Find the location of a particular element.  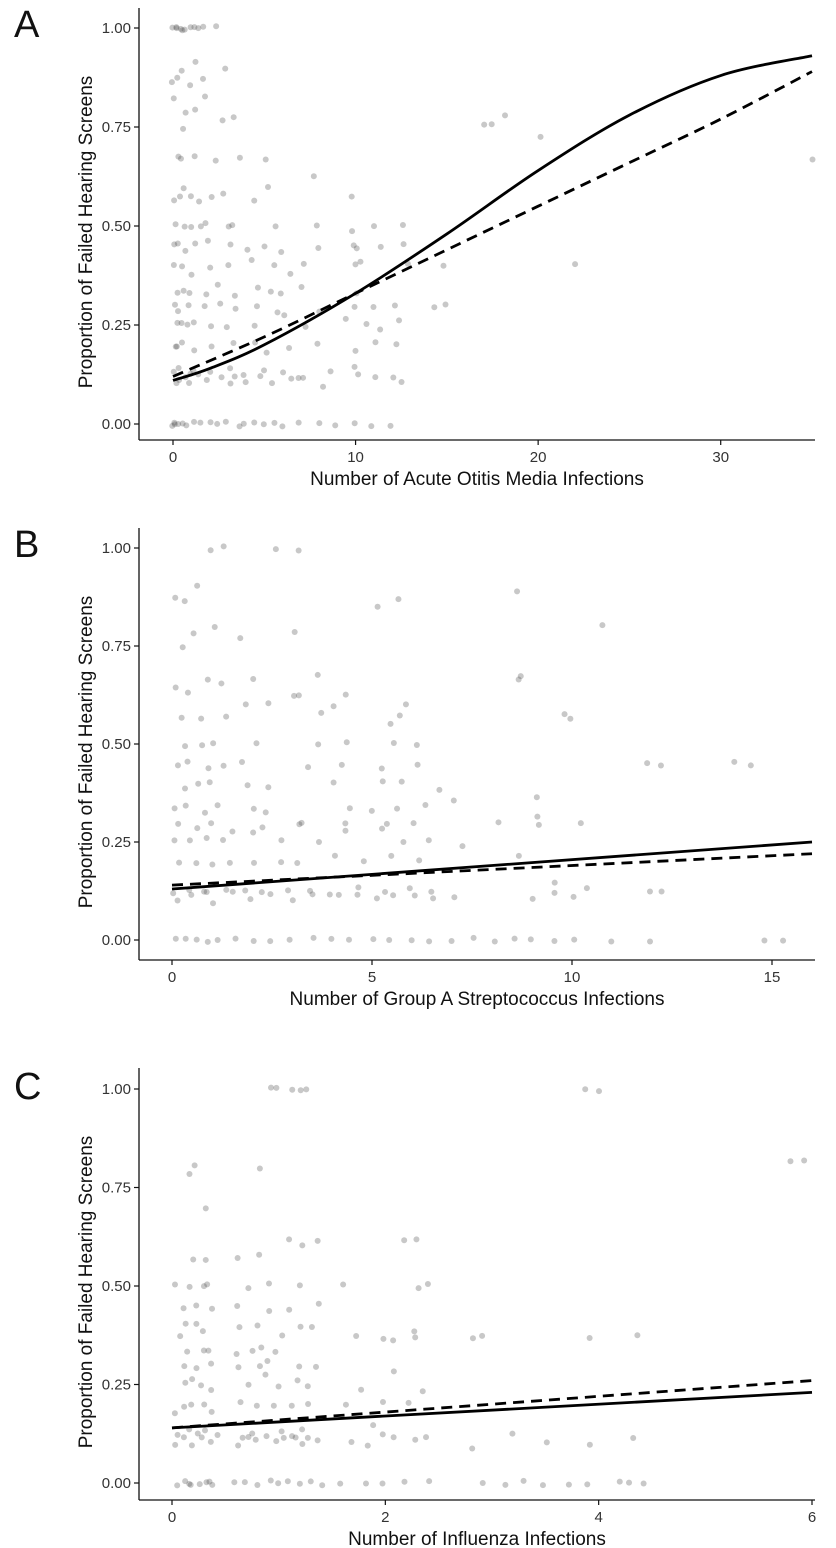

y-tick-label: 0.00 is located at coordinates (116, 940).